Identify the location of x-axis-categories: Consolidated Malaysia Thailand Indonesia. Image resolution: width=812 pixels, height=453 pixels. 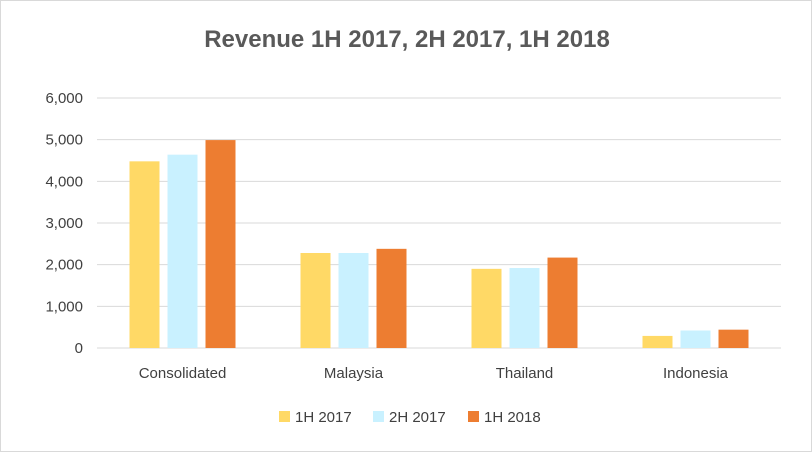
(434, 373).